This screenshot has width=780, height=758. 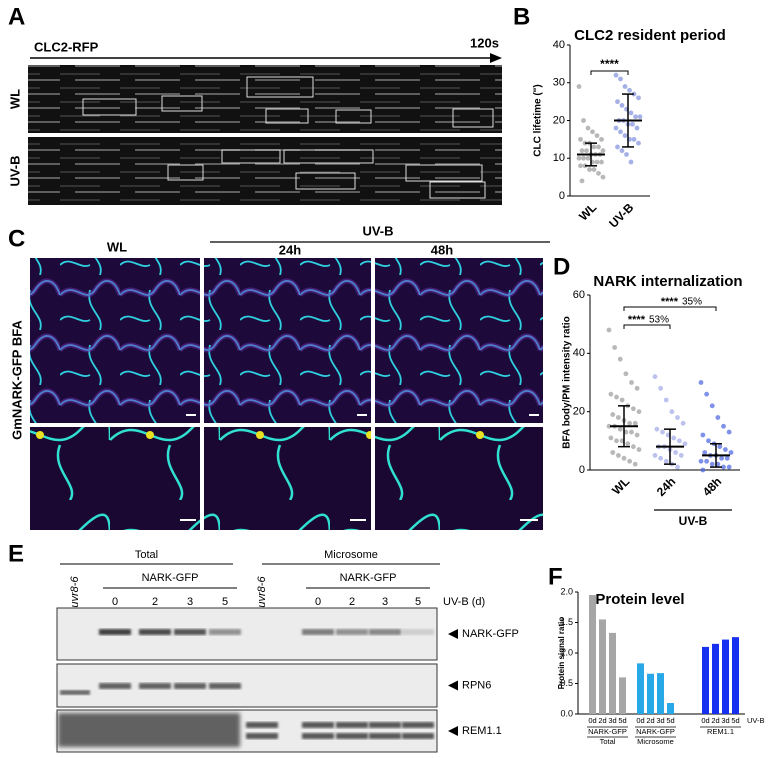 What do you see at coordinates (538, 120) in the screenshot?
I see `y-axis-label: CLC lifetime (")` at bounding box center [538, 120].